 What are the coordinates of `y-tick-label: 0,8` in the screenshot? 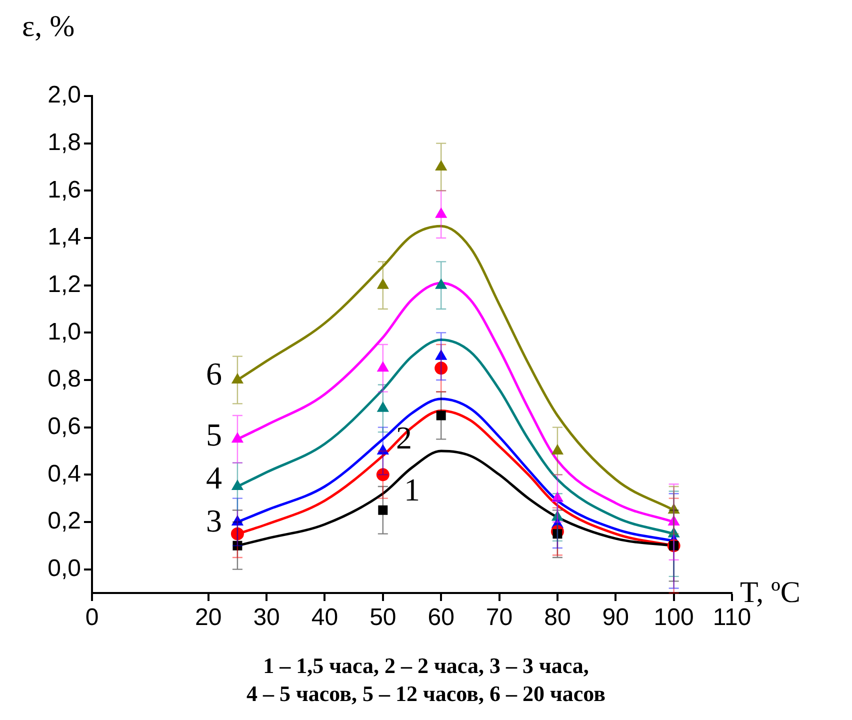 It's located at (64, 379).